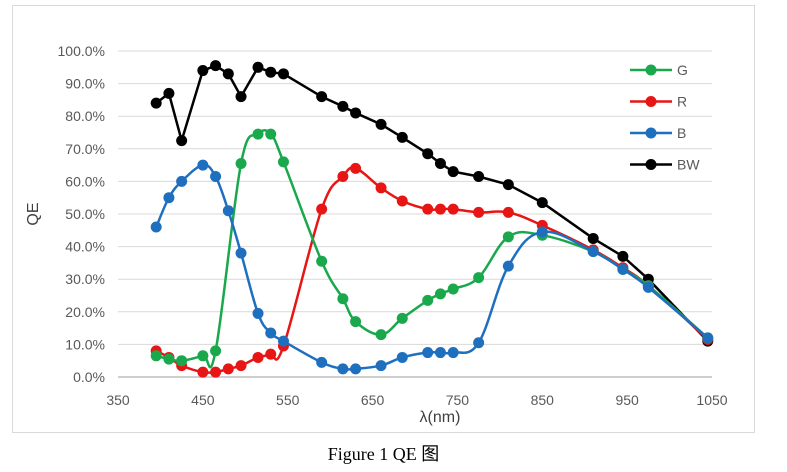 Image resolution: width=787 pixels, height=472 pixels. Describe the element at coordinates (373, 400) in the screenshot. I see `x-tick-label: 650` at that location.